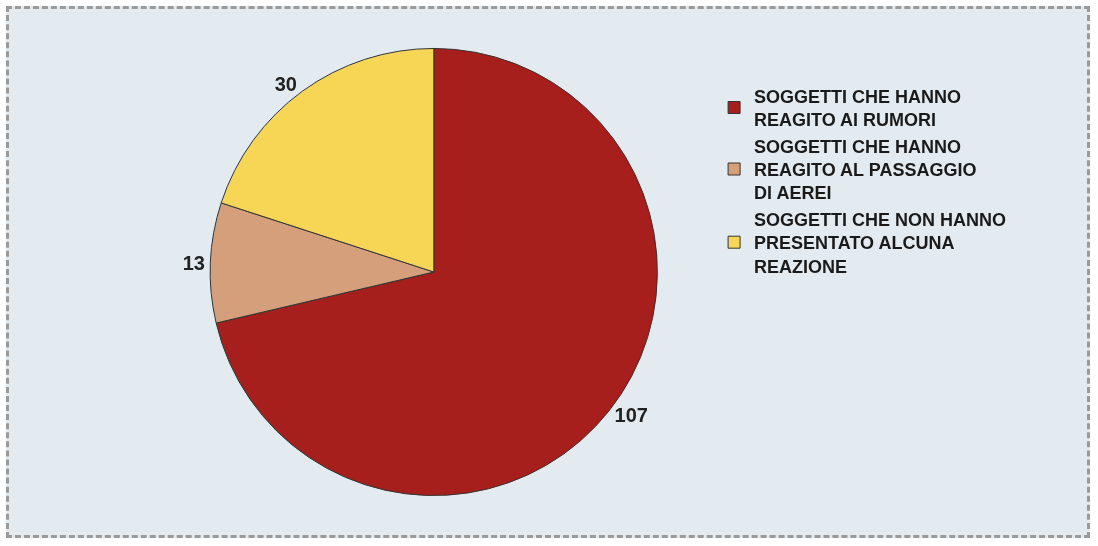  What do you see at coordinates (858, 108) in the screenshot?
I see `legend-label: SOGGETTI CHE HANNO REAGITO AI RUMORI` at bounding box center [858, 108].